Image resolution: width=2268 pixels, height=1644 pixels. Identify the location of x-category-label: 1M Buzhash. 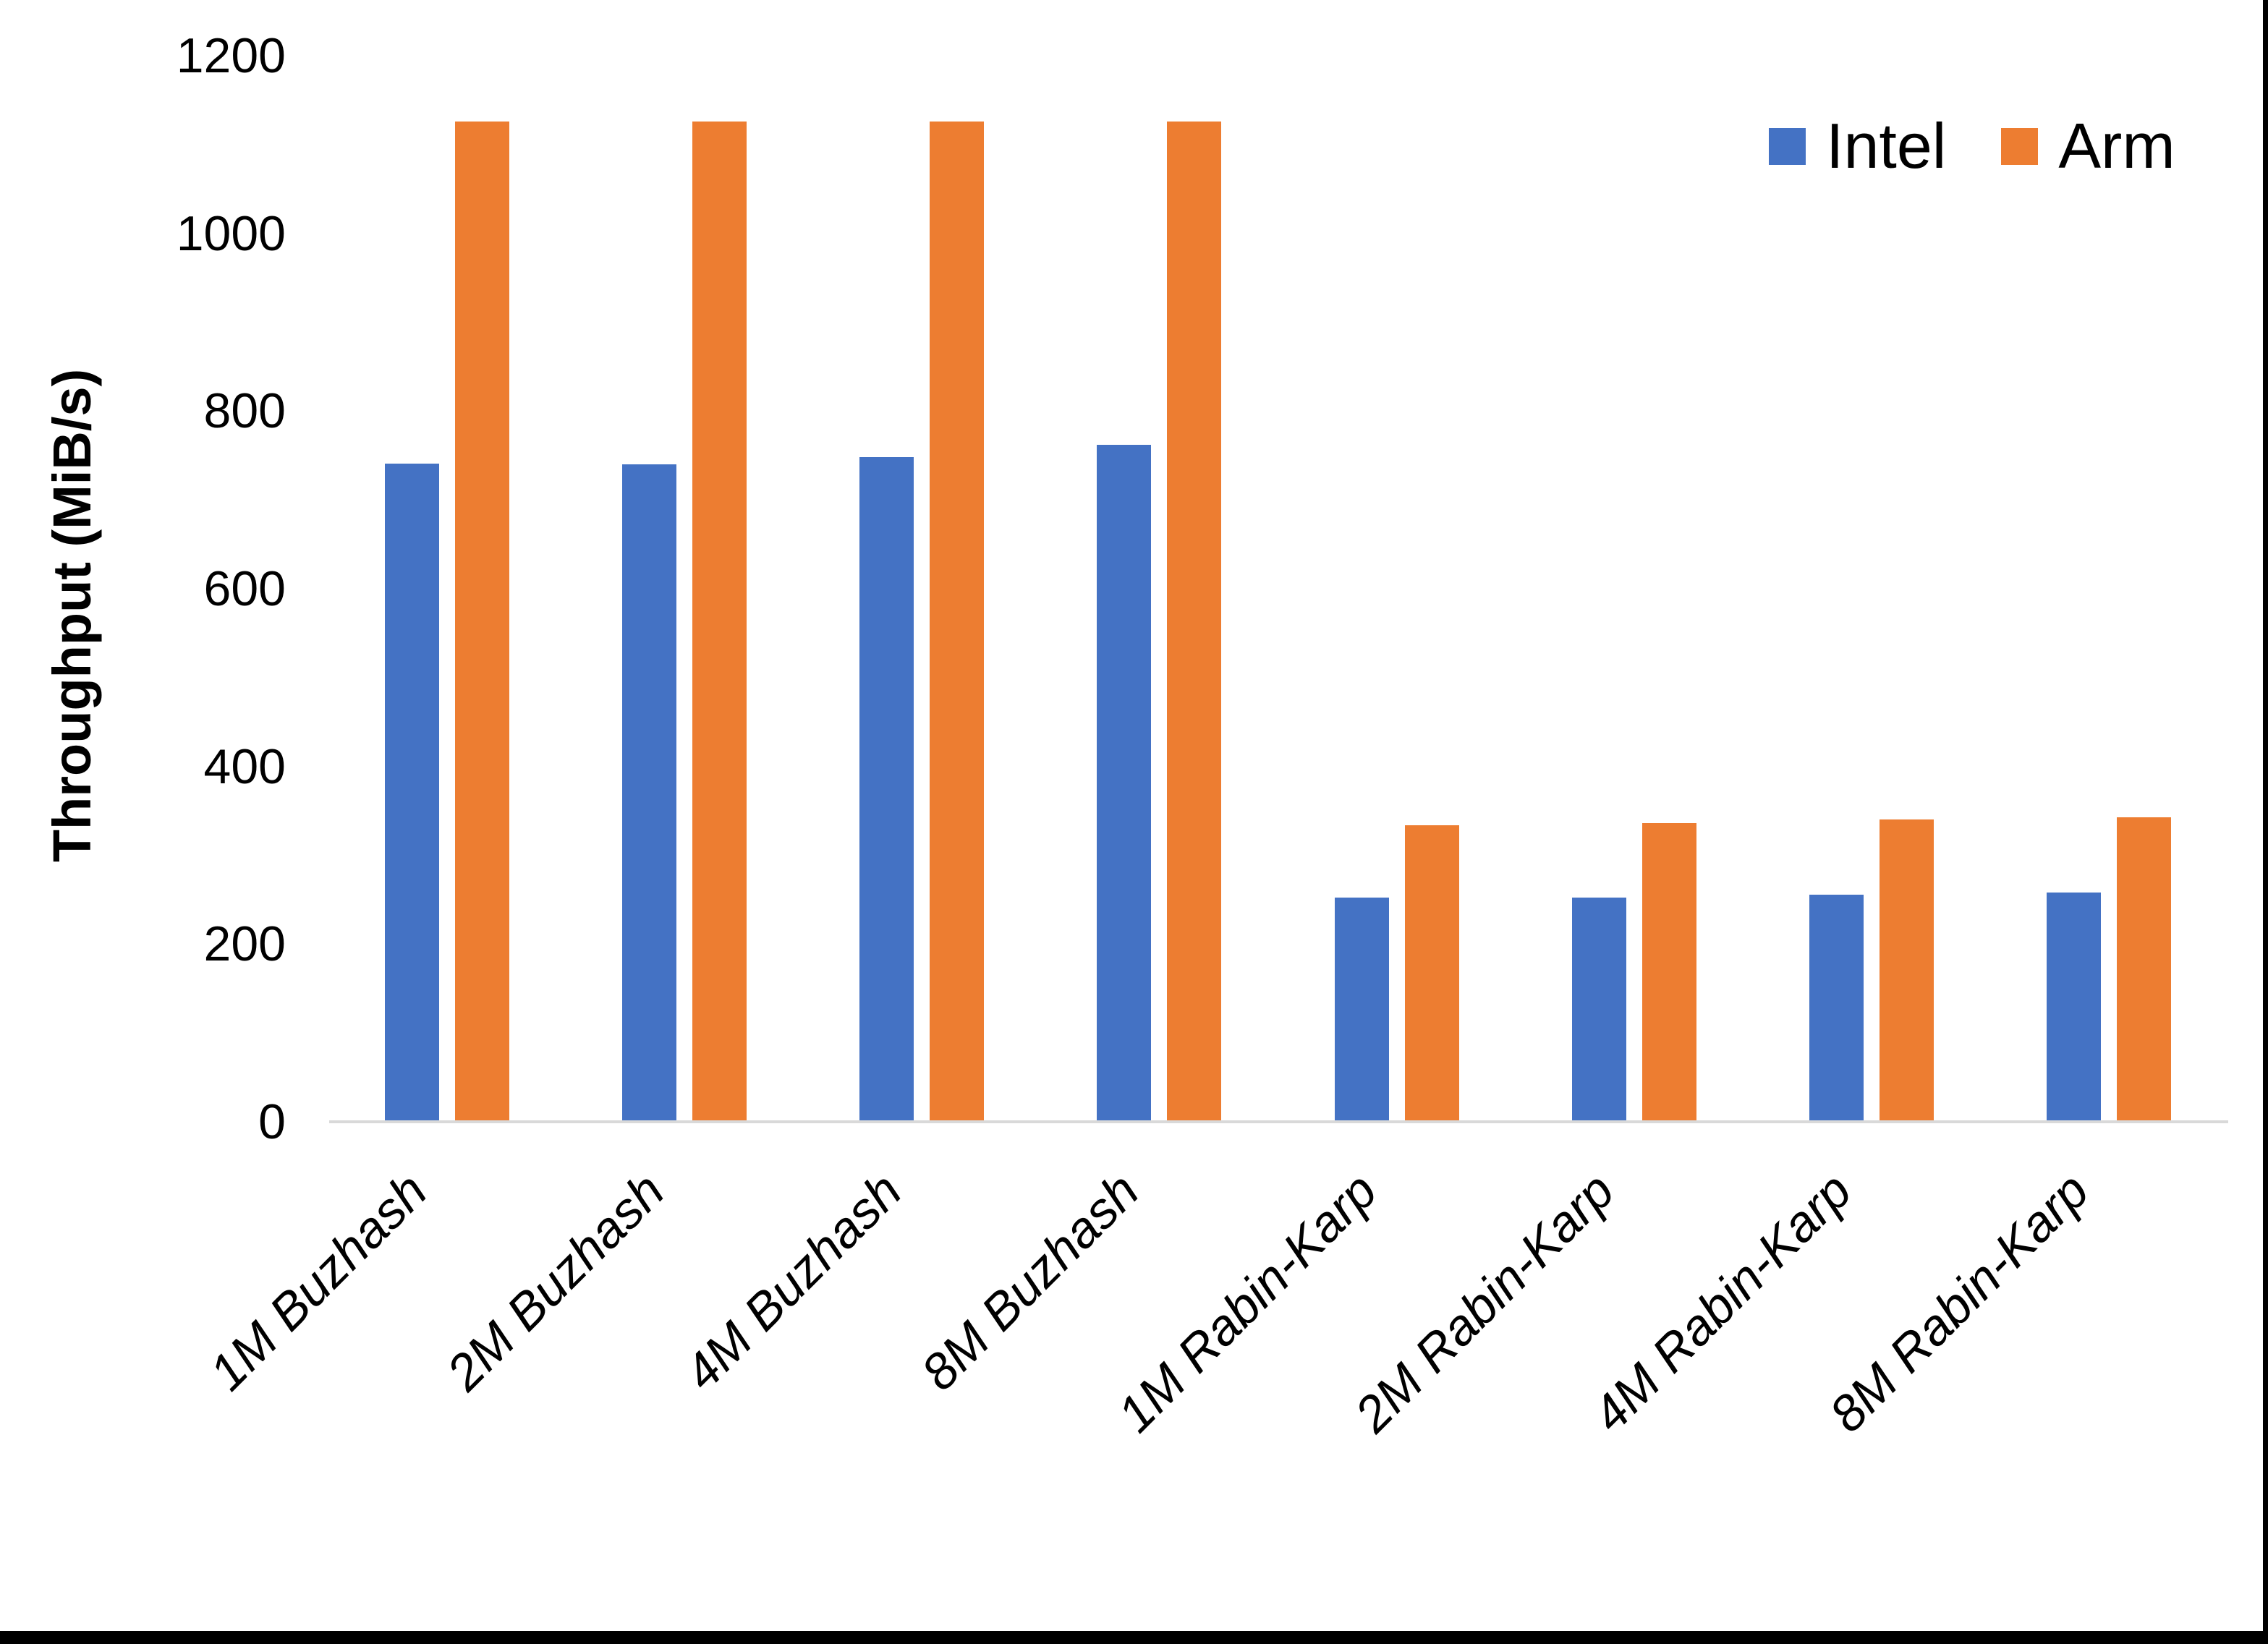
(318, 1282).